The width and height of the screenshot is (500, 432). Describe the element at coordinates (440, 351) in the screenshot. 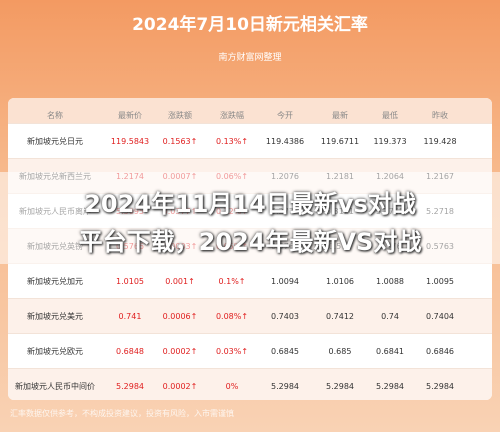

I see `table-cell: 0.6846` at that location.